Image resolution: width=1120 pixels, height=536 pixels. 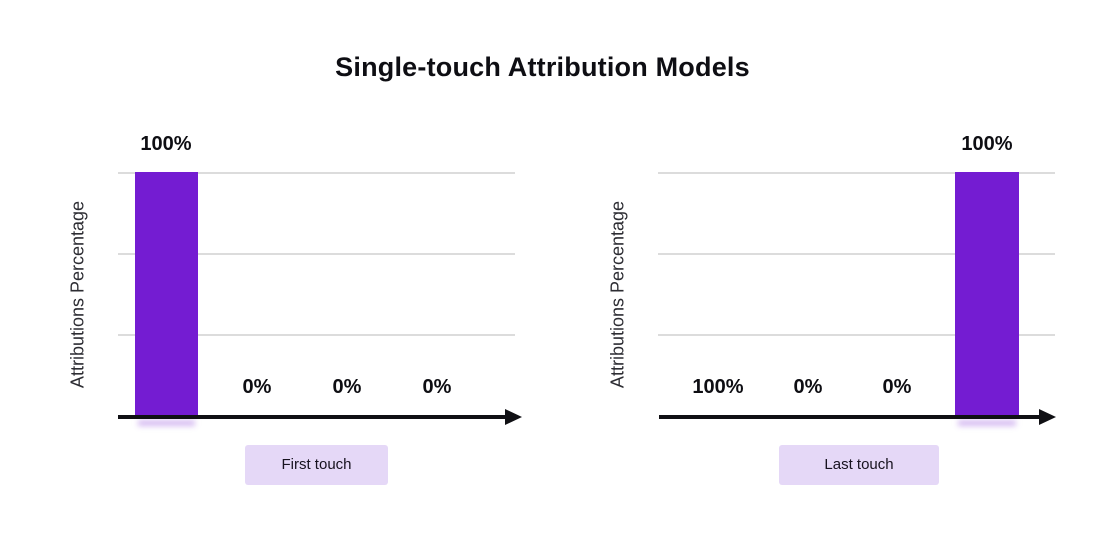 I want to click on x-label-touchpoint-1: 100%, so click(x=718, y=387).